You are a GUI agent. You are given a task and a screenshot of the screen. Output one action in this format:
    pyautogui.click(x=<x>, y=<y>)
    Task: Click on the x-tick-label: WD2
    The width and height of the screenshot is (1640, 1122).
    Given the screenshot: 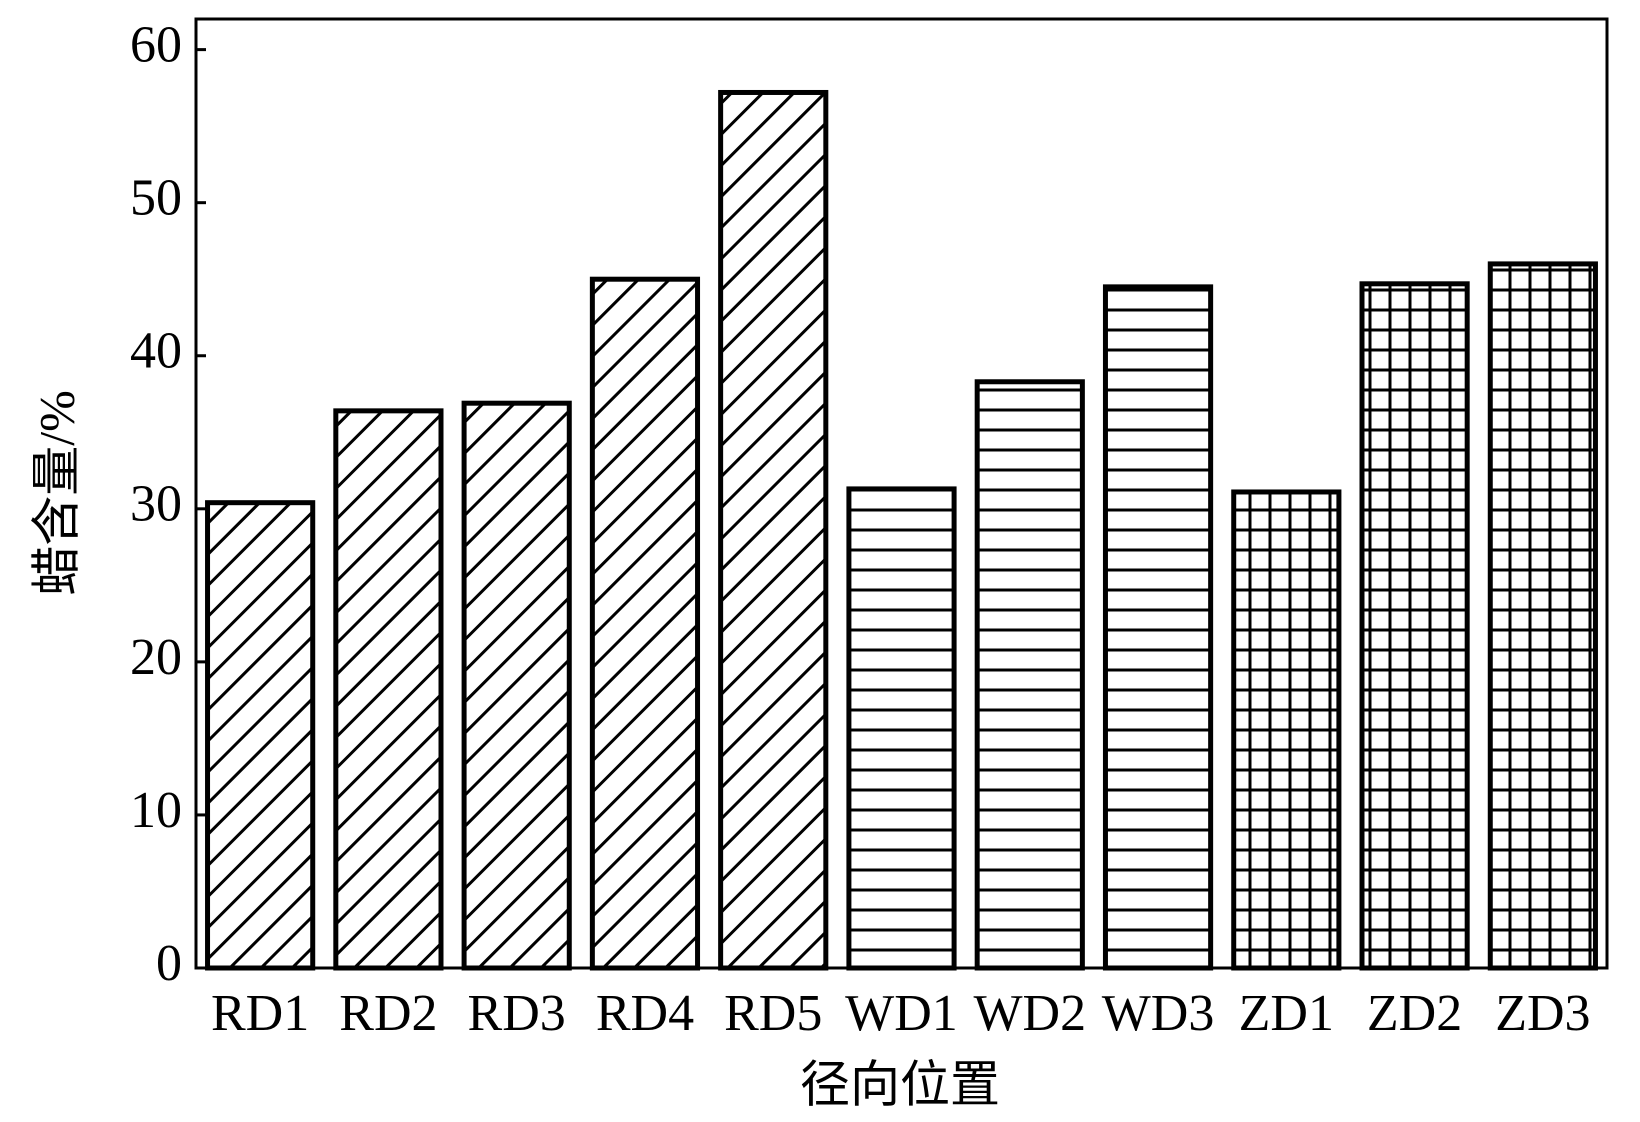 What is the action you would take?
    pyautogui.click(x=1029, y=1013)
    